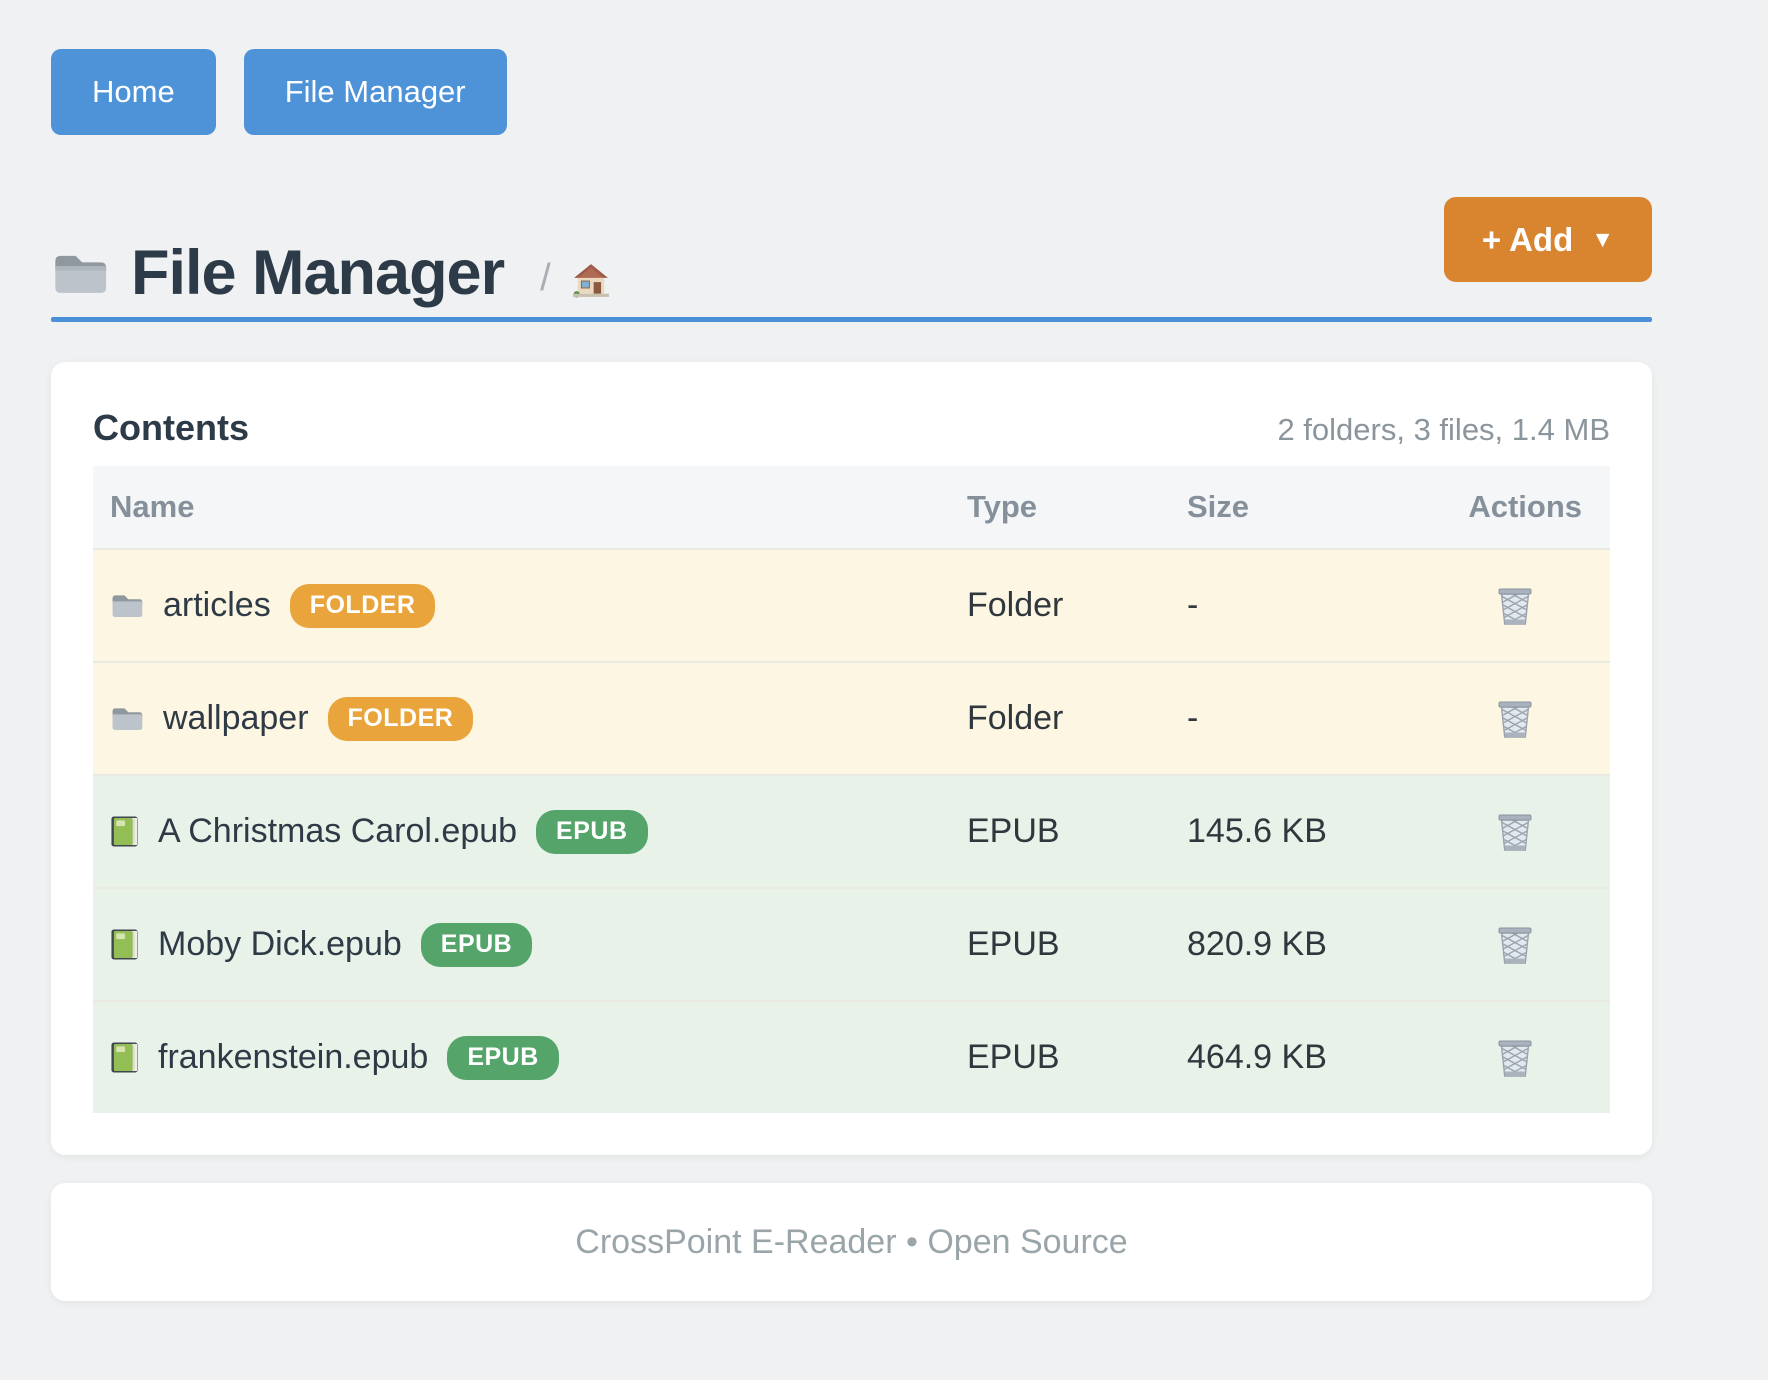  What do you see at coordinates (236, 718) in the screenshot?
I see `file-name: wallpaper` at bounding box center [236, 718].